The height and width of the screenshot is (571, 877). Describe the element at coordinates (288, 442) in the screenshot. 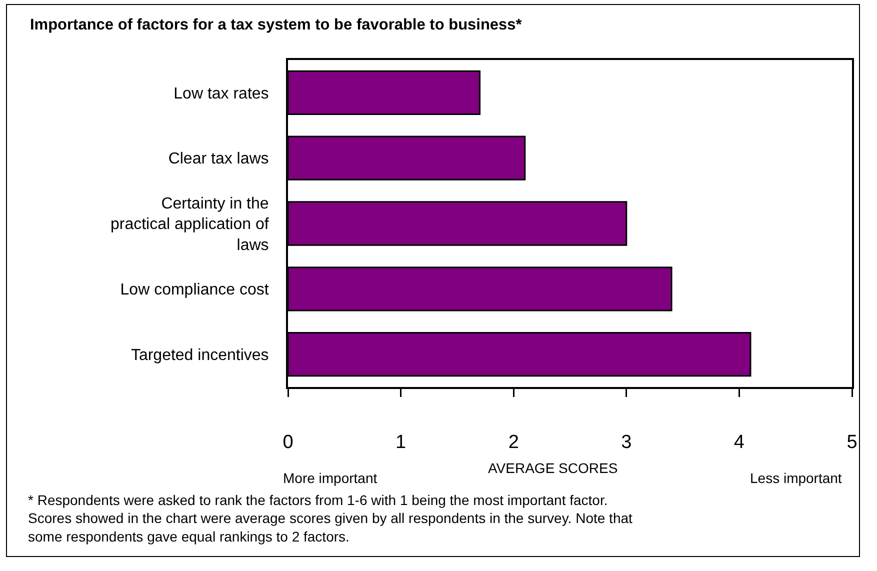

I see `x-tick-label: 0` at that location.